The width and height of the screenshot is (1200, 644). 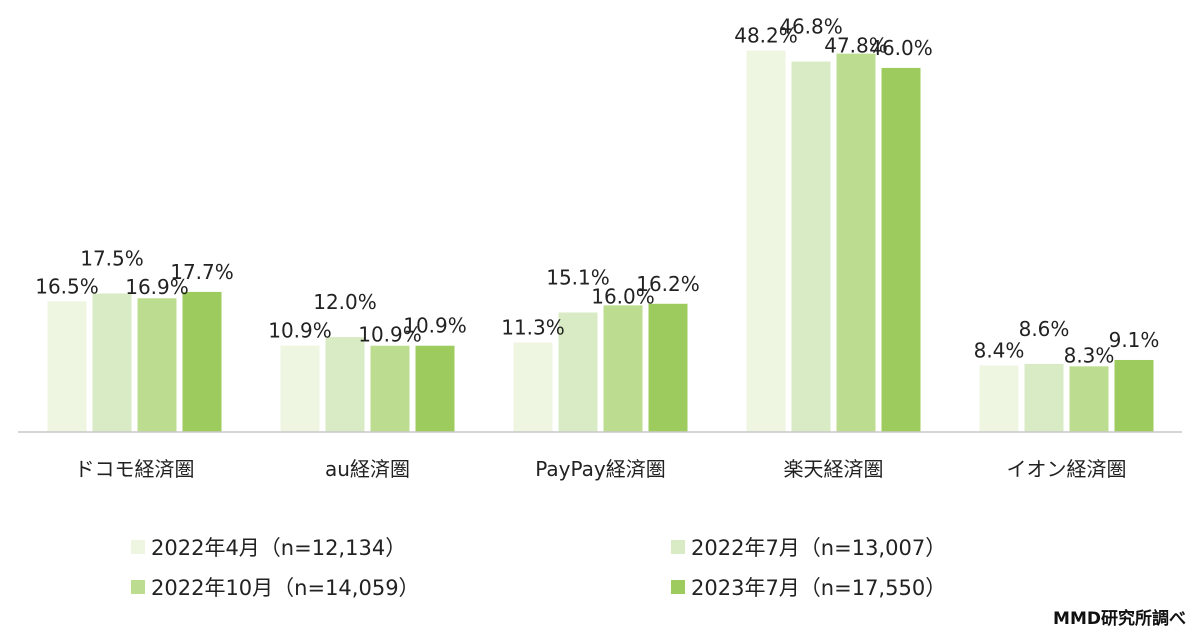 I want to click on source-note: MMD研究所調べ, so click(x=1119, y=619).